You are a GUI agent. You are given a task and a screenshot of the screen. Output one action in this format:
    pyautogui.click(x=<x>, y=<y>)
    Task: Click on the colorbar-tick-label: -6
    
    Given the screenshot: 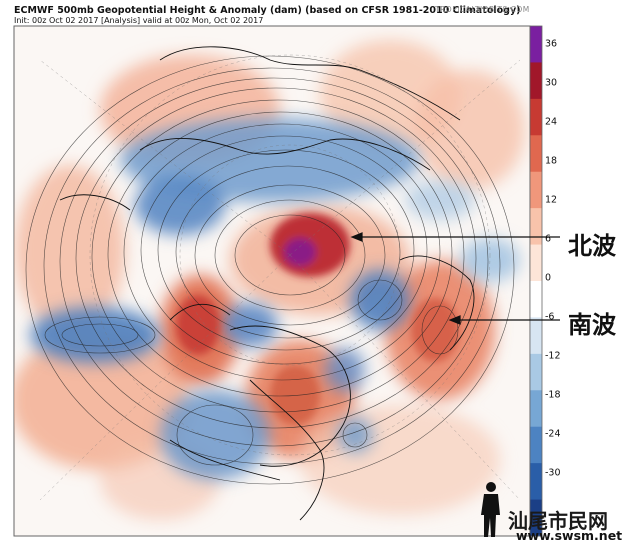 What is the action you would take?
    pyautogui.click(x=550, y=317)
    